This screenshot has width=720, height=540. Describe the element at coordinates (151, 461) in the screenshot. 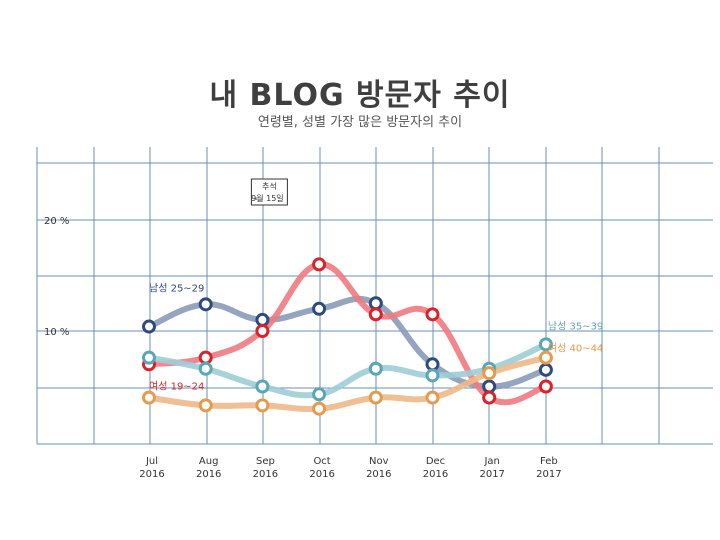

I see `x-tick-label-month: Jul` at that location.